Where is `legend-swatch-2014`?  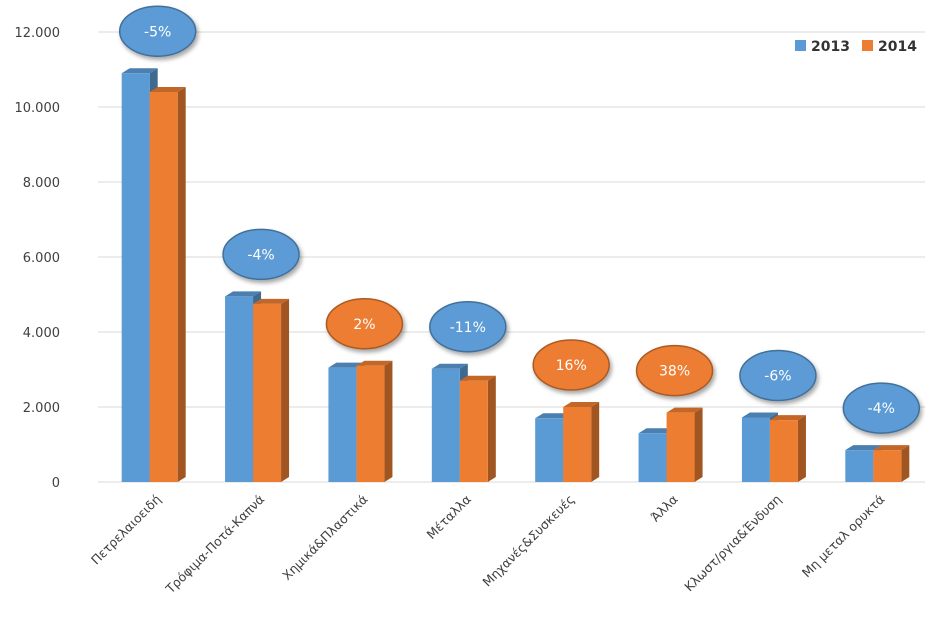
legend-swatch-2014 is located at coordinates (867, 45).